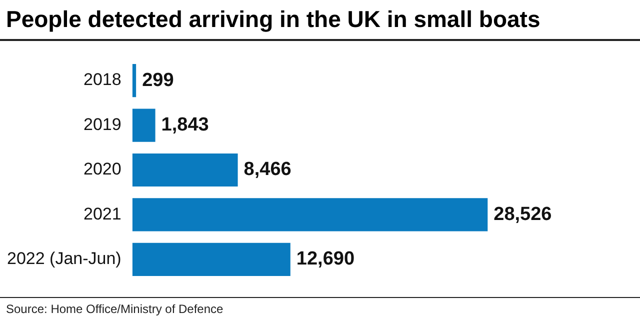 This screenshot has width=640, height=328. I want to click on data-label: 299, so click(158, 80).